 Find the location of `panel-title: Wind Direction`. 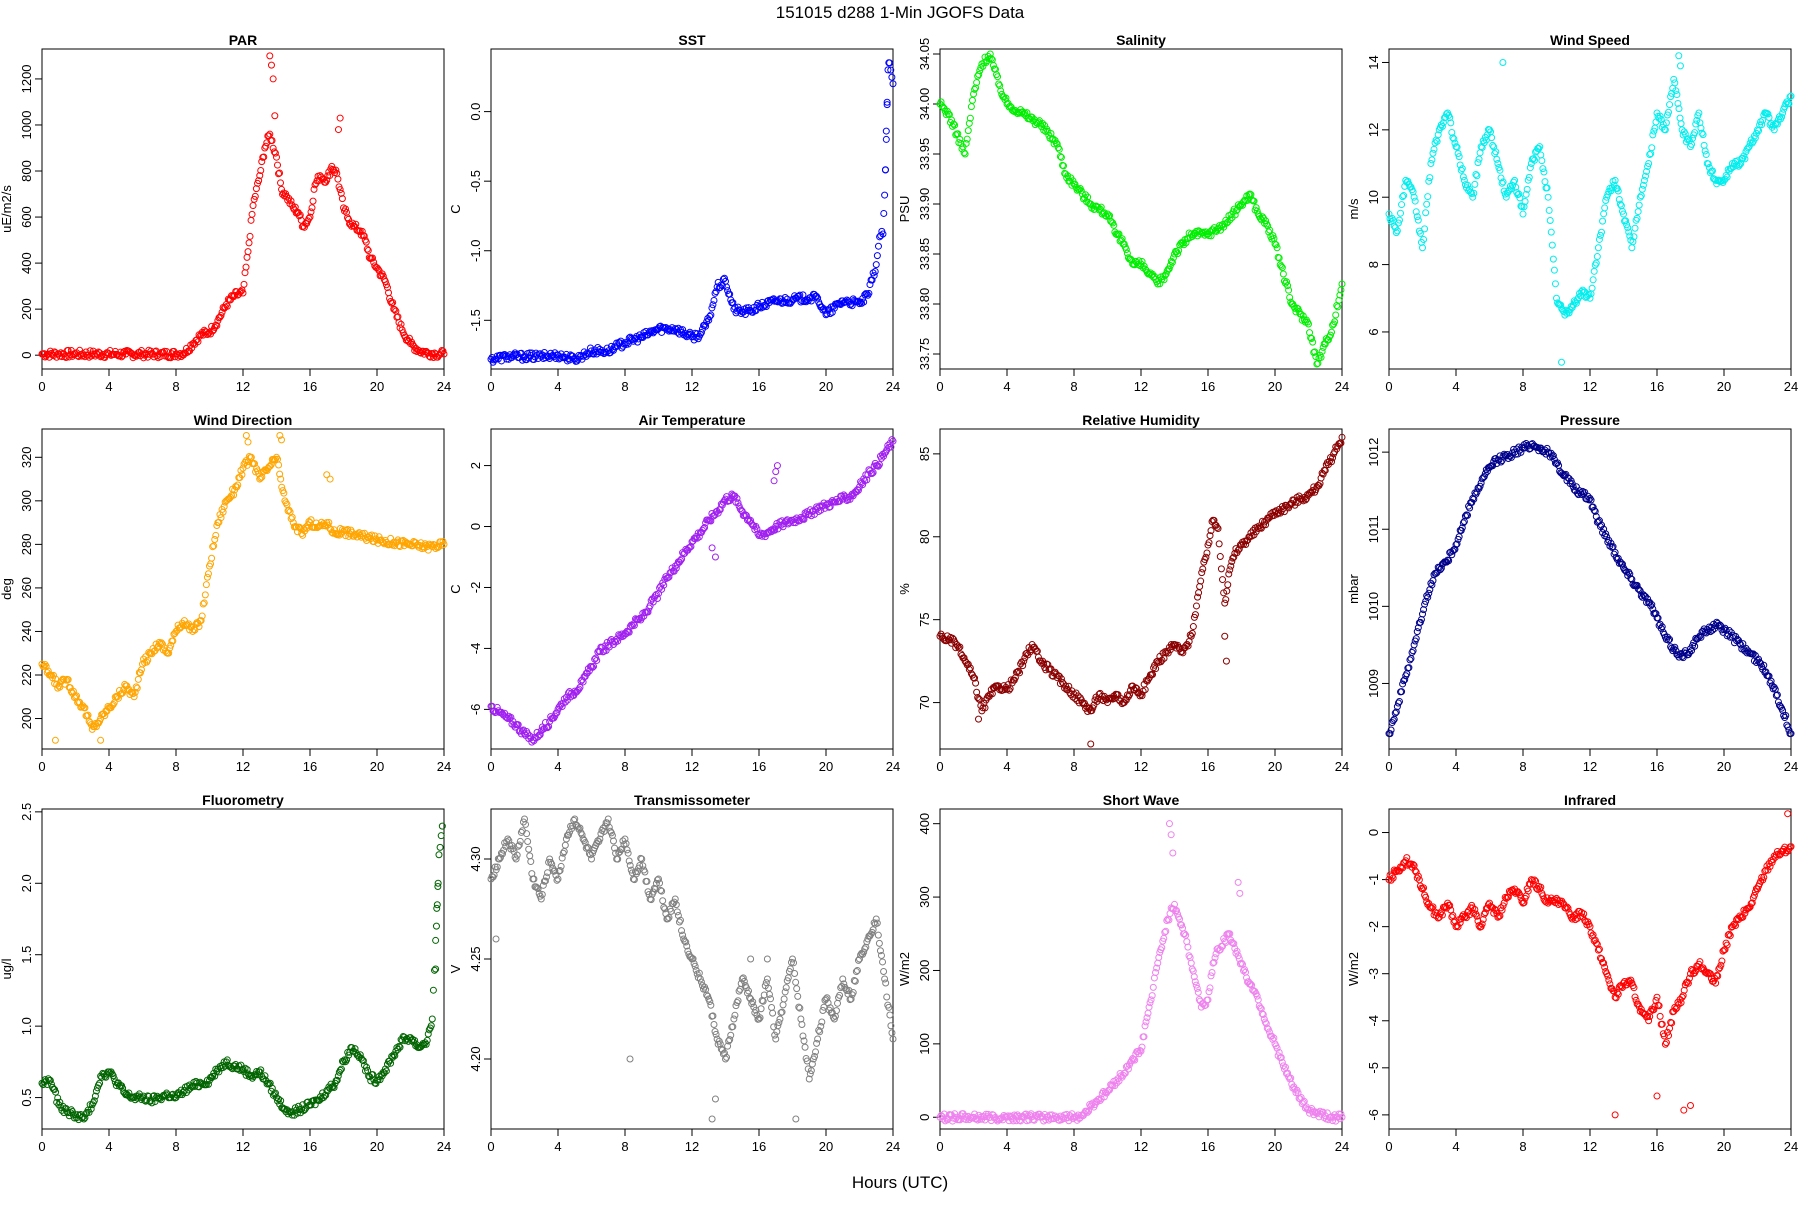

panel-title: Wind Direction is located at coordinates (243, 420).